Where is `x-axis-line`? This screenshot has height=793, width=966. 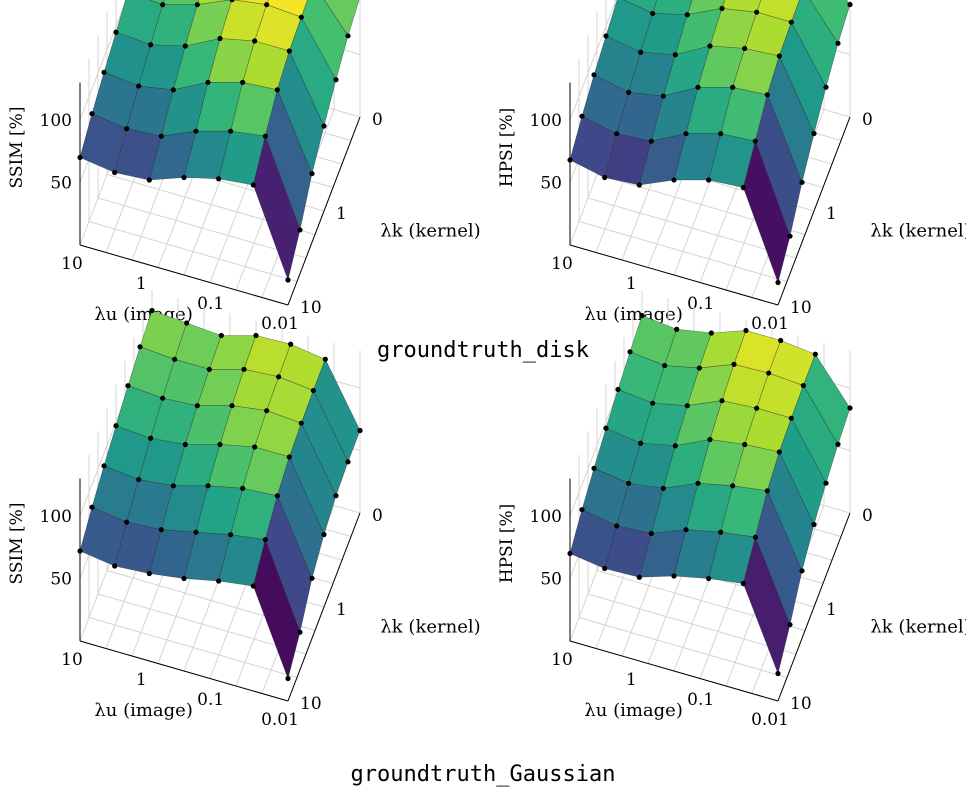 x-axis-line is located at coordinates (674, 671).